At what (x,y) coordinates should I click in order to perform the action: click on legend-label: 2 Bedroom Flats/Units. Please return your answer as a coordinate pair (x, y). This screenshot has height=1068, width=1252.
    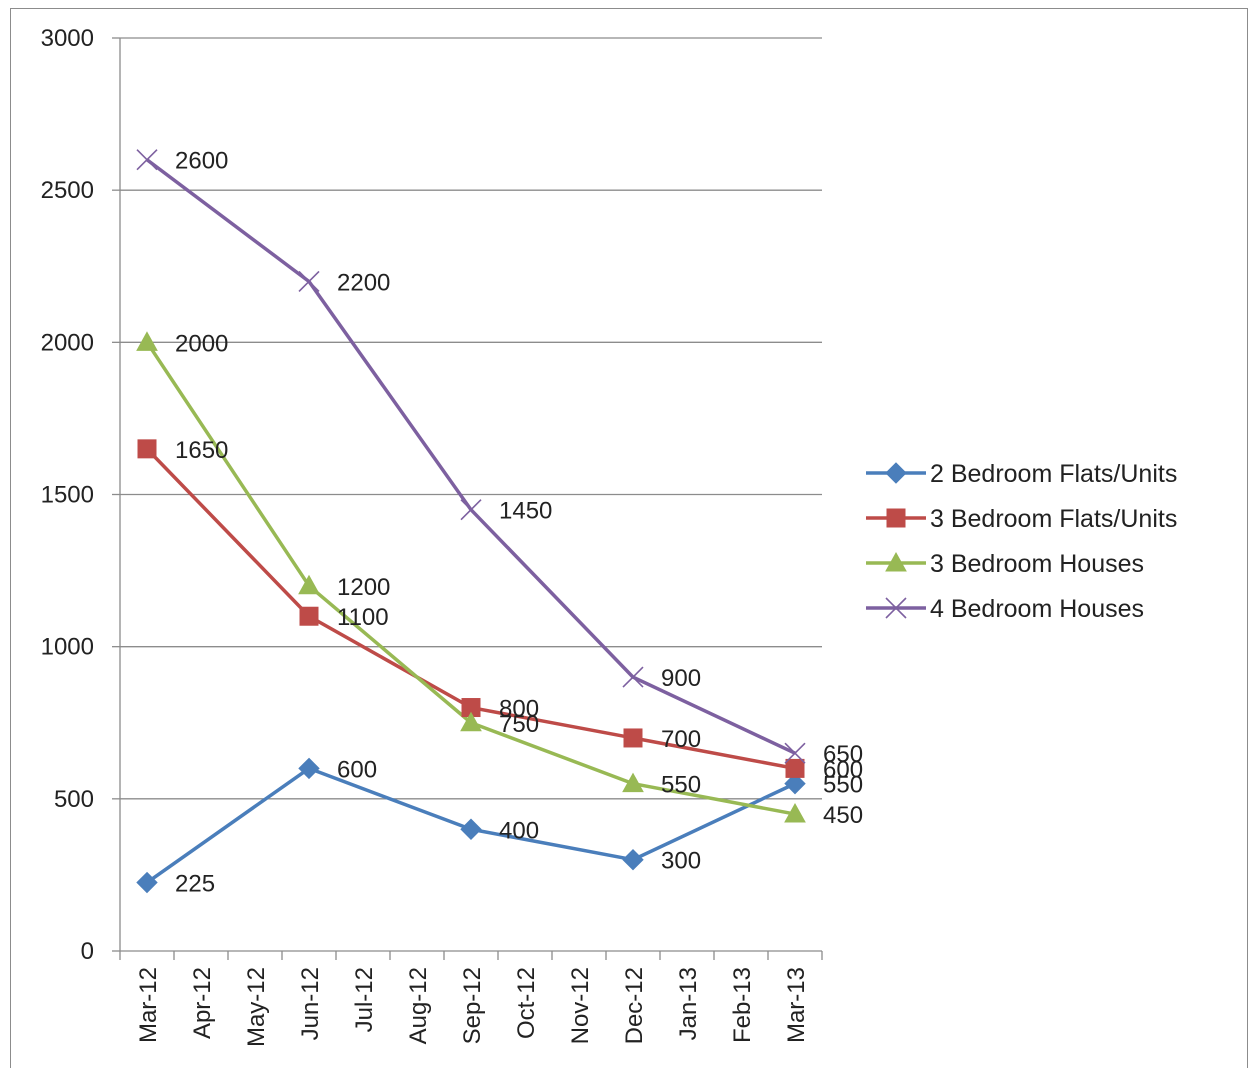
    Looking at the image, I should click on (1053, 474).